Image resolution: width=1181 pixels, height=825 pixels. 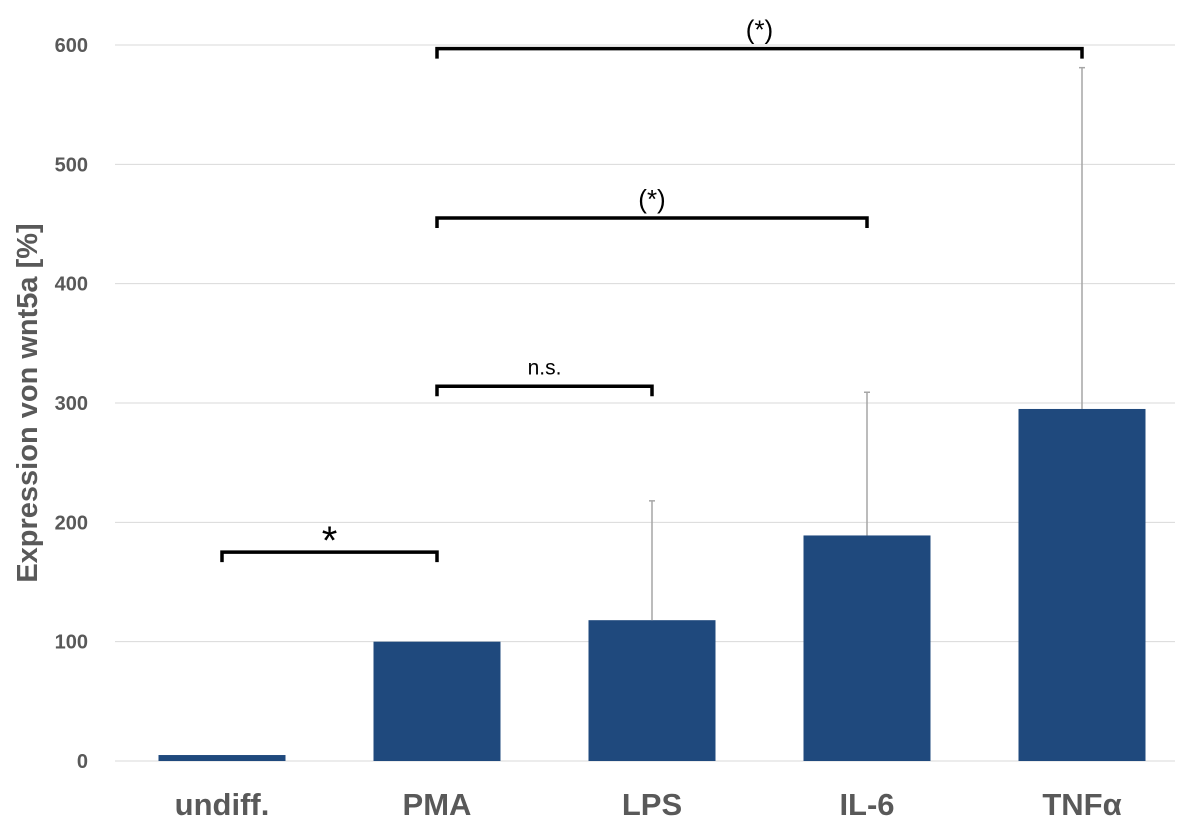 I want to click on x-category-label: TNFα, so click(x=1081, y=804).